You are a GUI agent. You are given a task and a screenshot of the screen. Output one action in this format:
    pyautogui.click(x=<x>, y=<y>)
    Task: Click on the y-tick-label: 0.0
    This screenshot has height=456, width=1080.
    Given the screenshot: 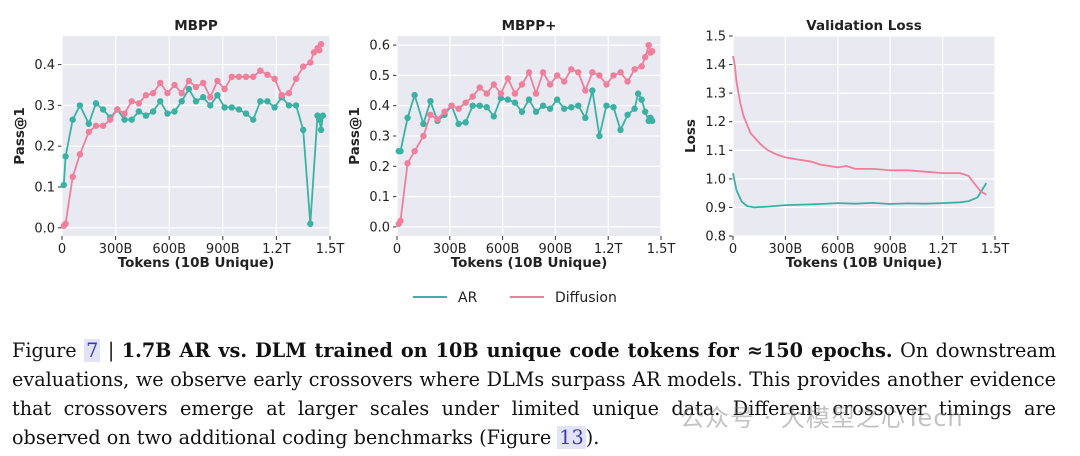 What is the action you would take?
    pyautogui.click(x=44, y=228)
    